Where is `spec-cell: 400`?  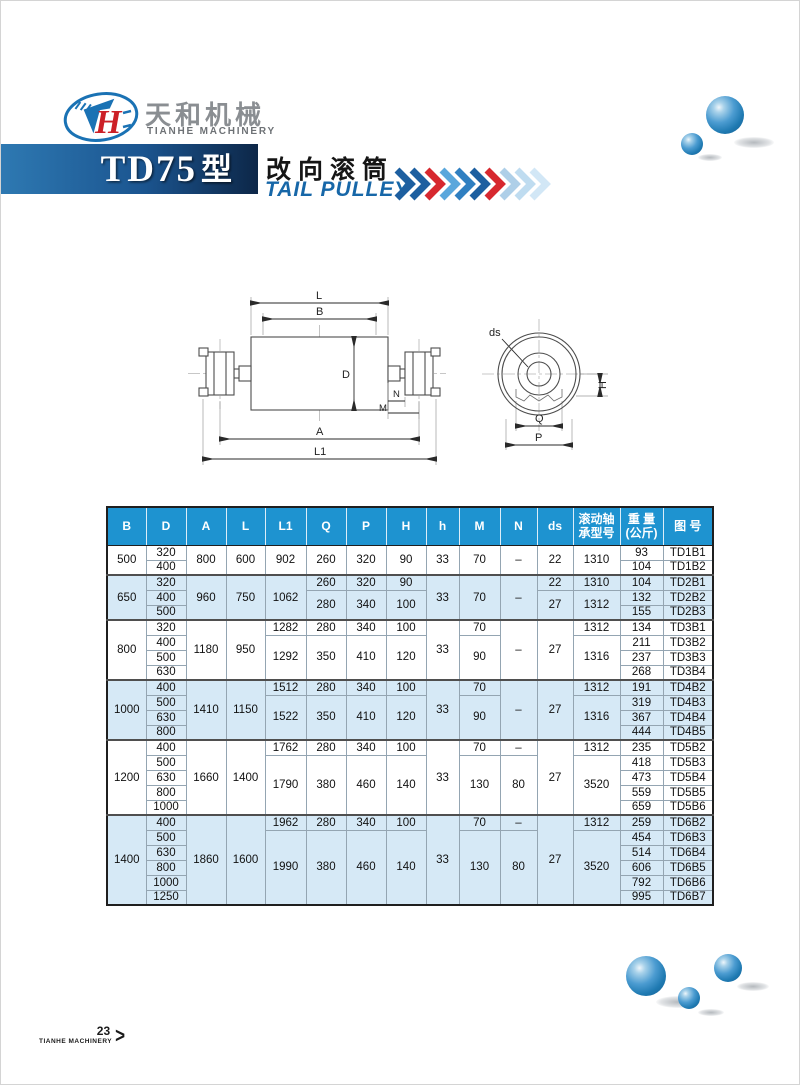
spec-cell: 400 is located at coordinates (166, 747).